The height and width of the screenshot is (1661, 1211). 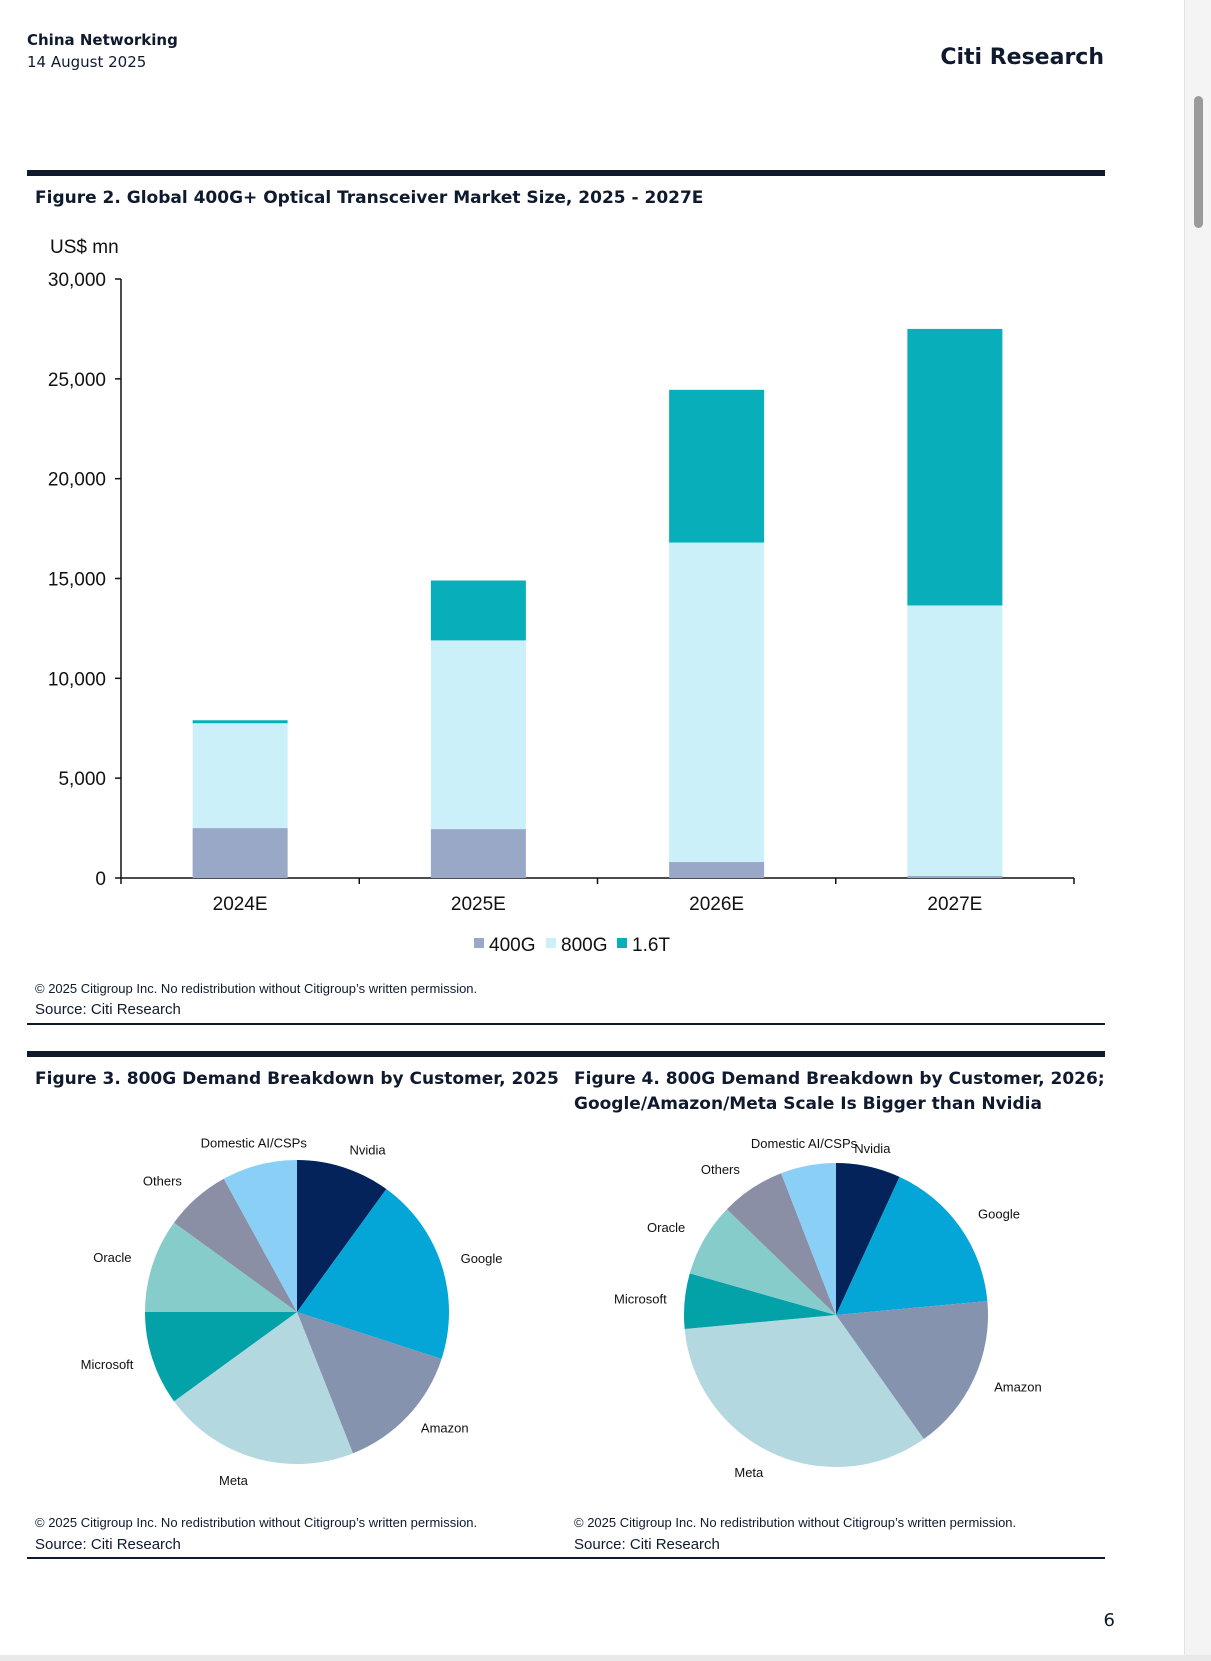 I want to click on y-axis-label: US$ mn, so click(x=84, y=247).